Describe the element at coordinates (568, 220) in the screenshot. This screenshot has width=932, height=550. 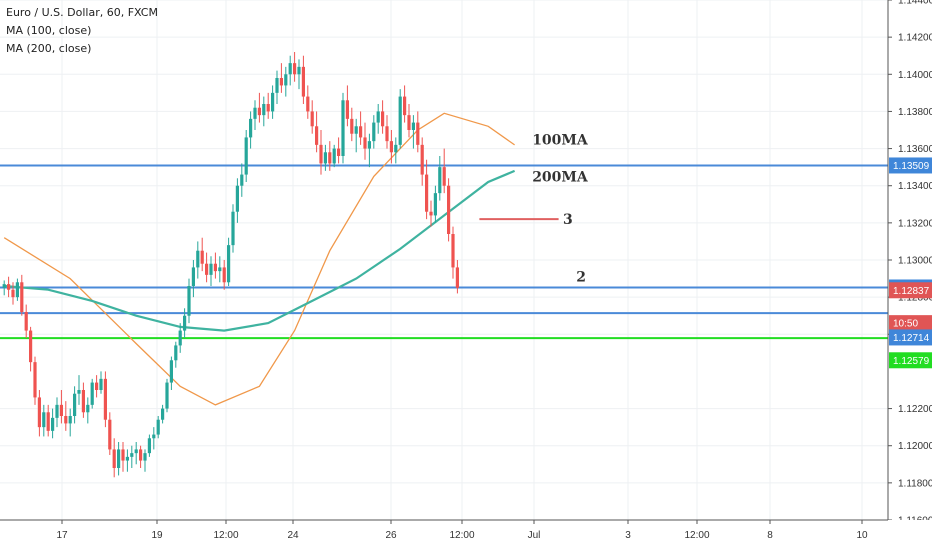
I see `chart-annotation: 3` at that location.